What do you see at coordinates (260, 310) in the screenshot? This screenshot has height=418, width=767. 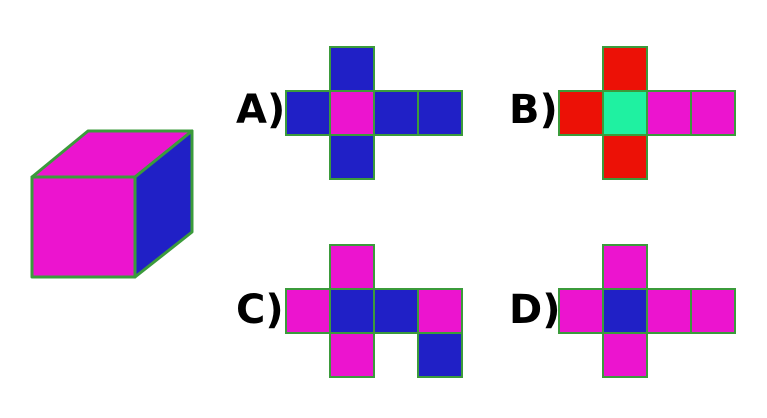 I see `option-c-label: C)` at bounding box center [260, 310].